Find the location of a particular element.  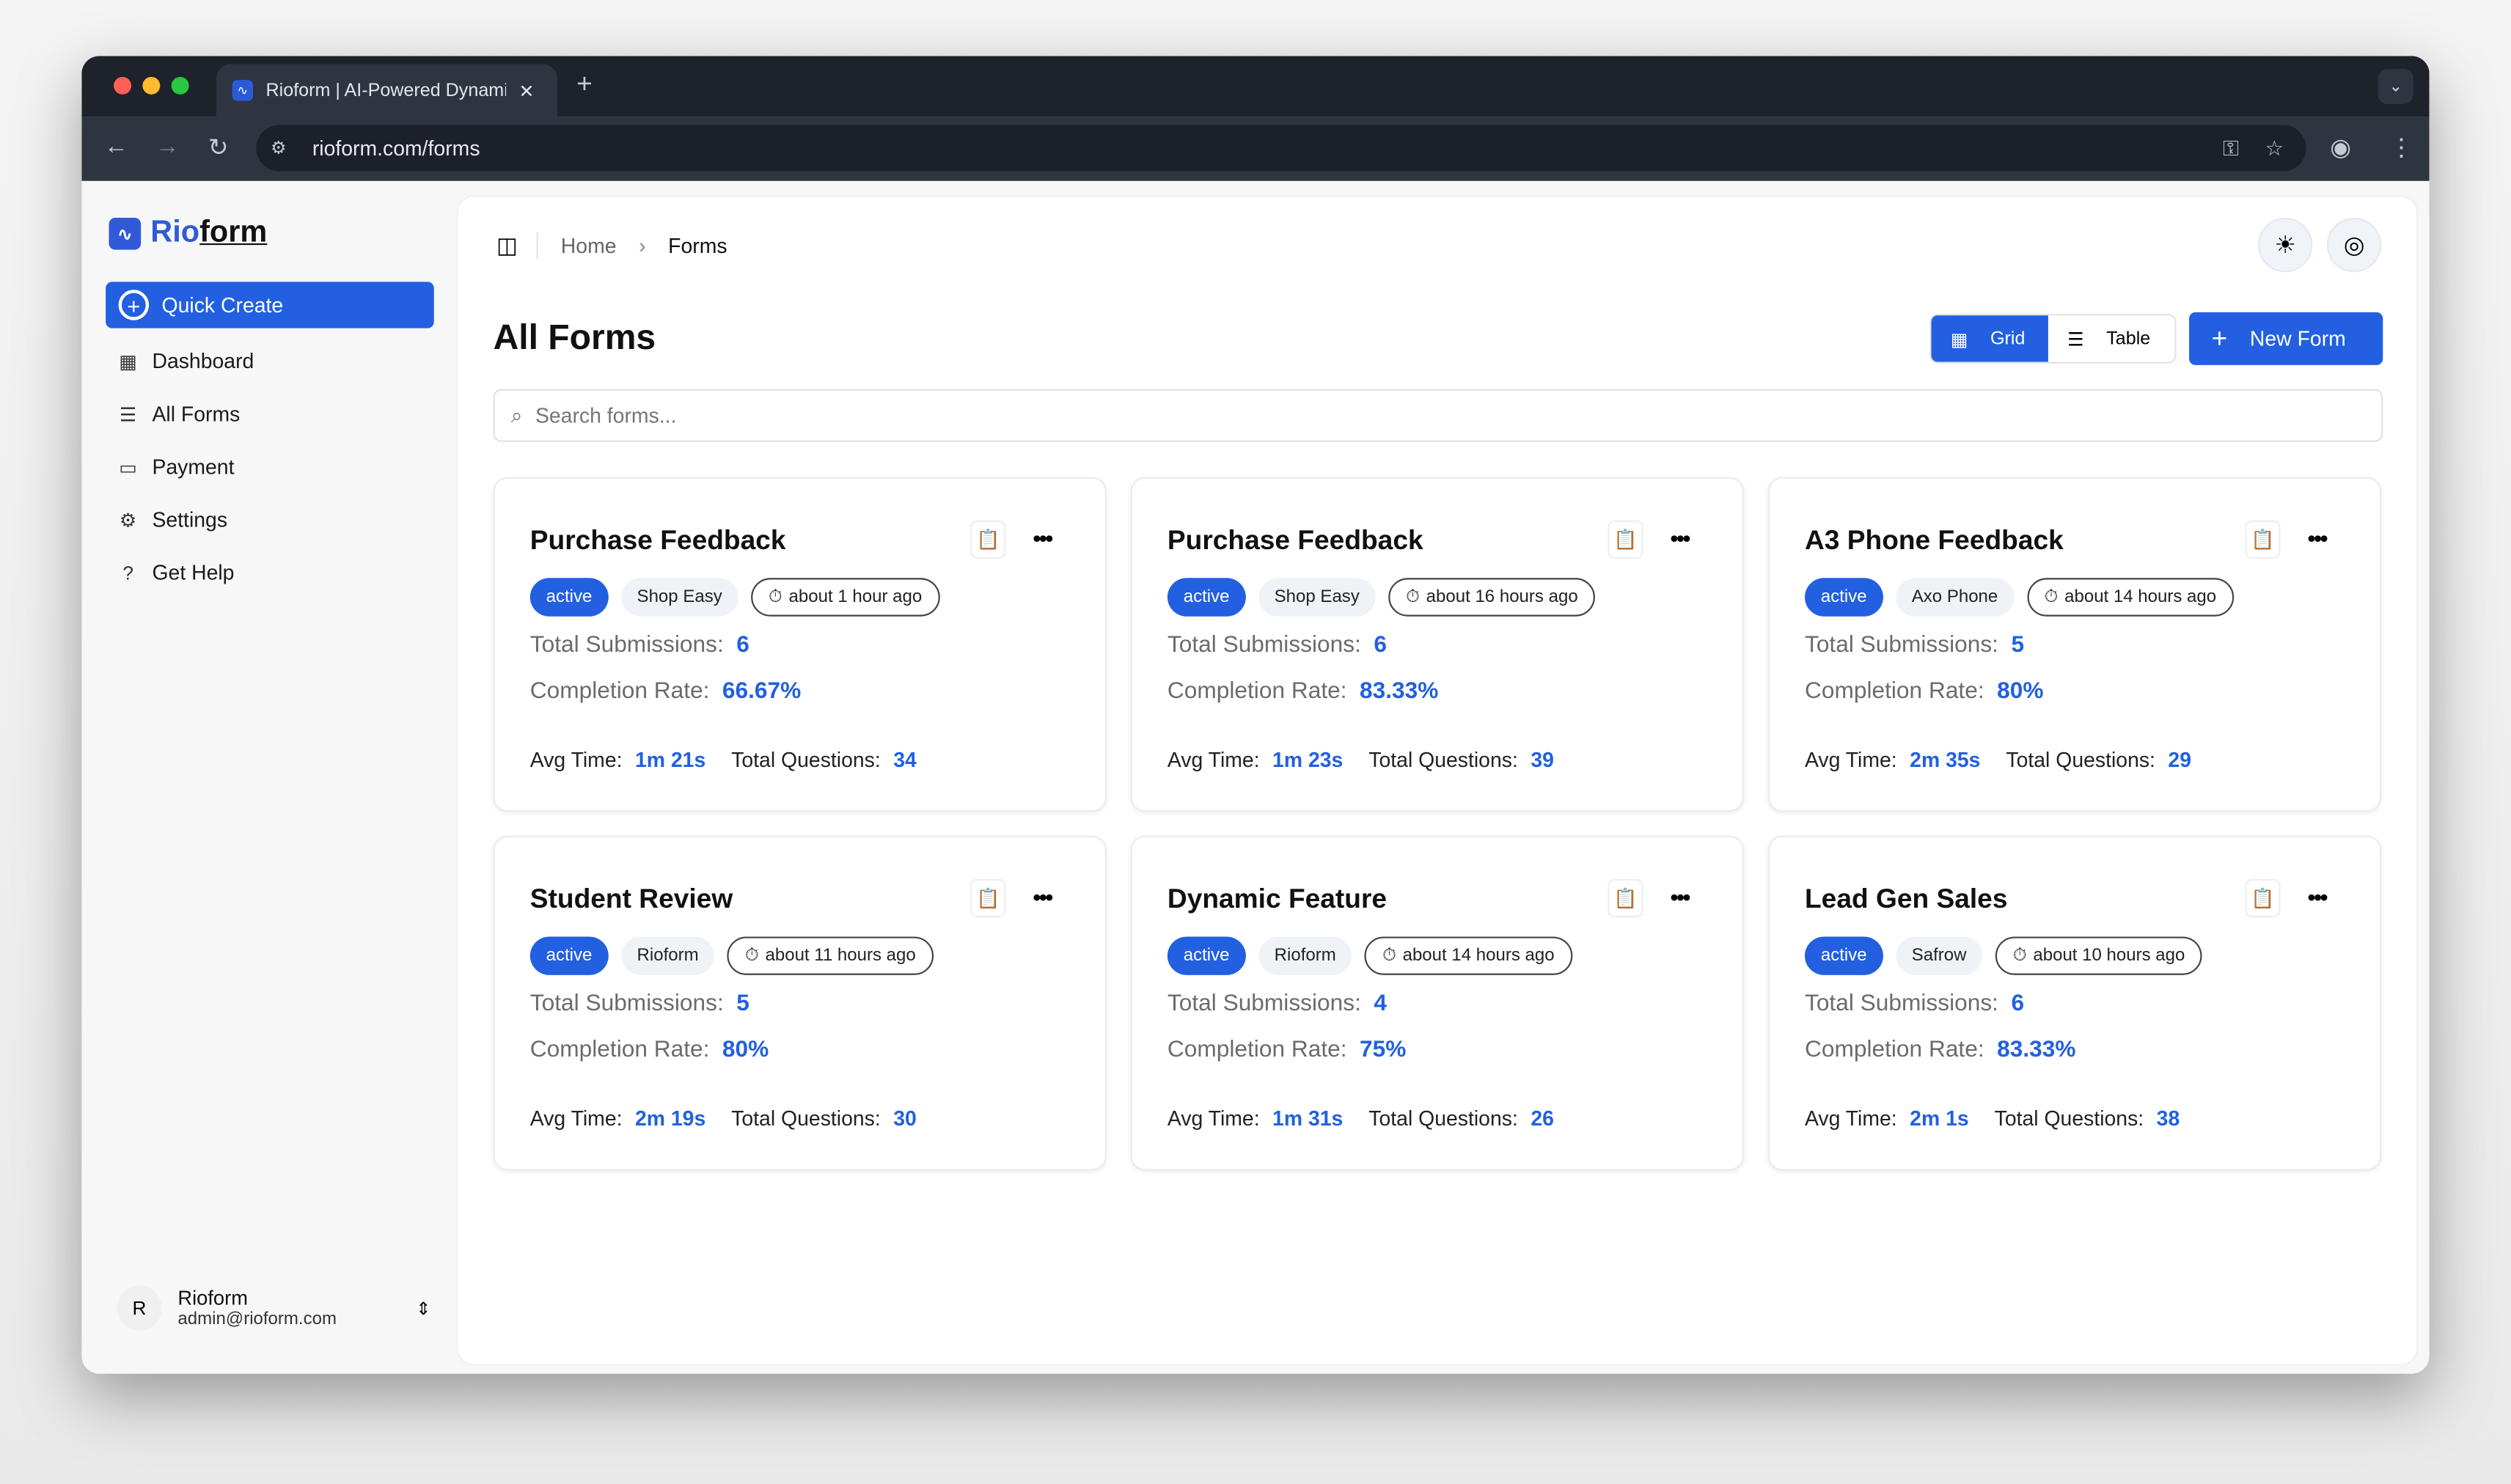

close-window-button is located at coordinates (123, 85).